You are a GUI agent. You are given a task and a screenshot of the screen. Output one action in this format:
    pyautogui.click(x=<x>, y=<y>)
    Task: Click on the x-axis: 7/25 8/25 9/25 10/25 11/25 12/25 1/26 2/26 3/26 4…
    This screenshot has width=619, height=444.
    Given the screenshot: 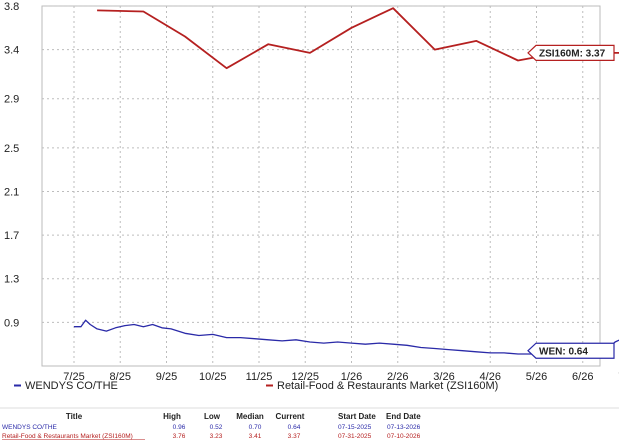 What is the action you would take?
    pyautogui.click(x=341, y=377)
    